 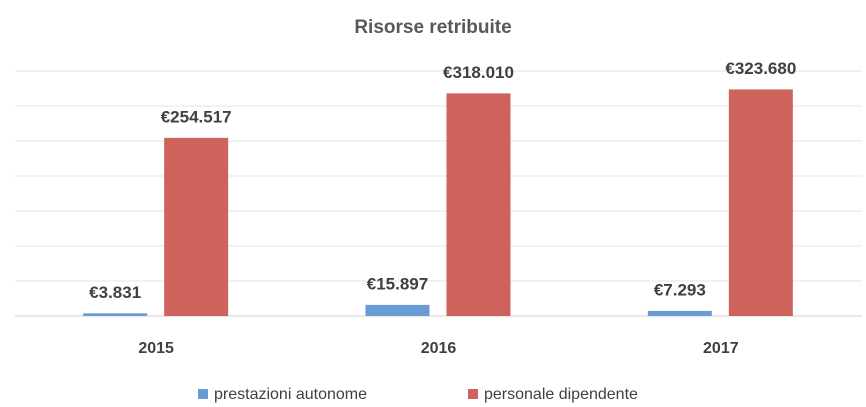 What do you see at coordinates (196, 116) in the screenshot?
I see `data-label: €254.517` at bounding box center [196, 116].